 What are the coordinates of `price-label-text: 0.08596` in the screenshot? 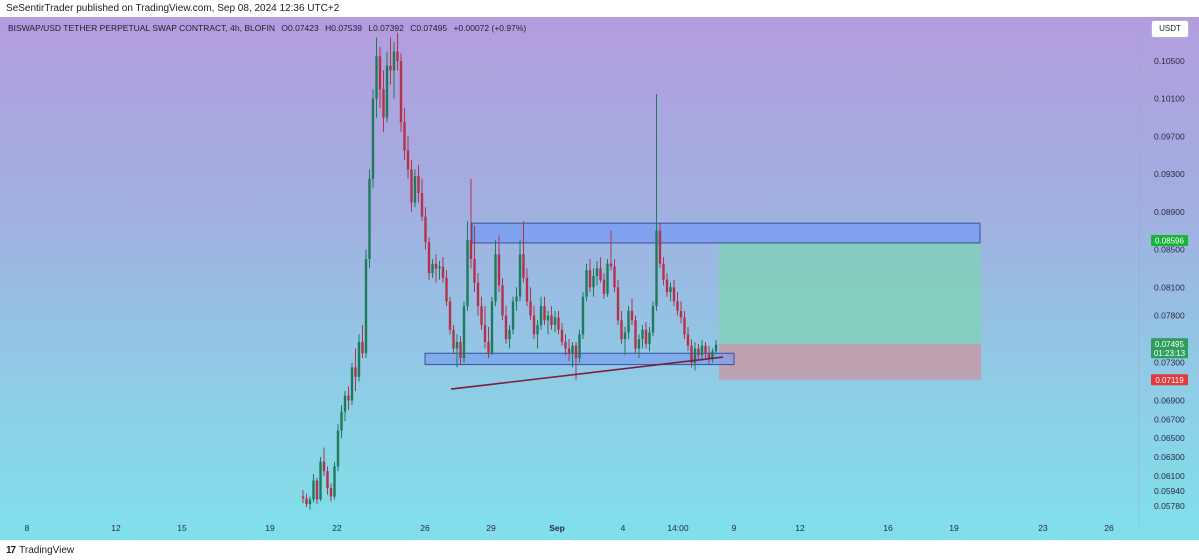 It's located at (1169, 241).